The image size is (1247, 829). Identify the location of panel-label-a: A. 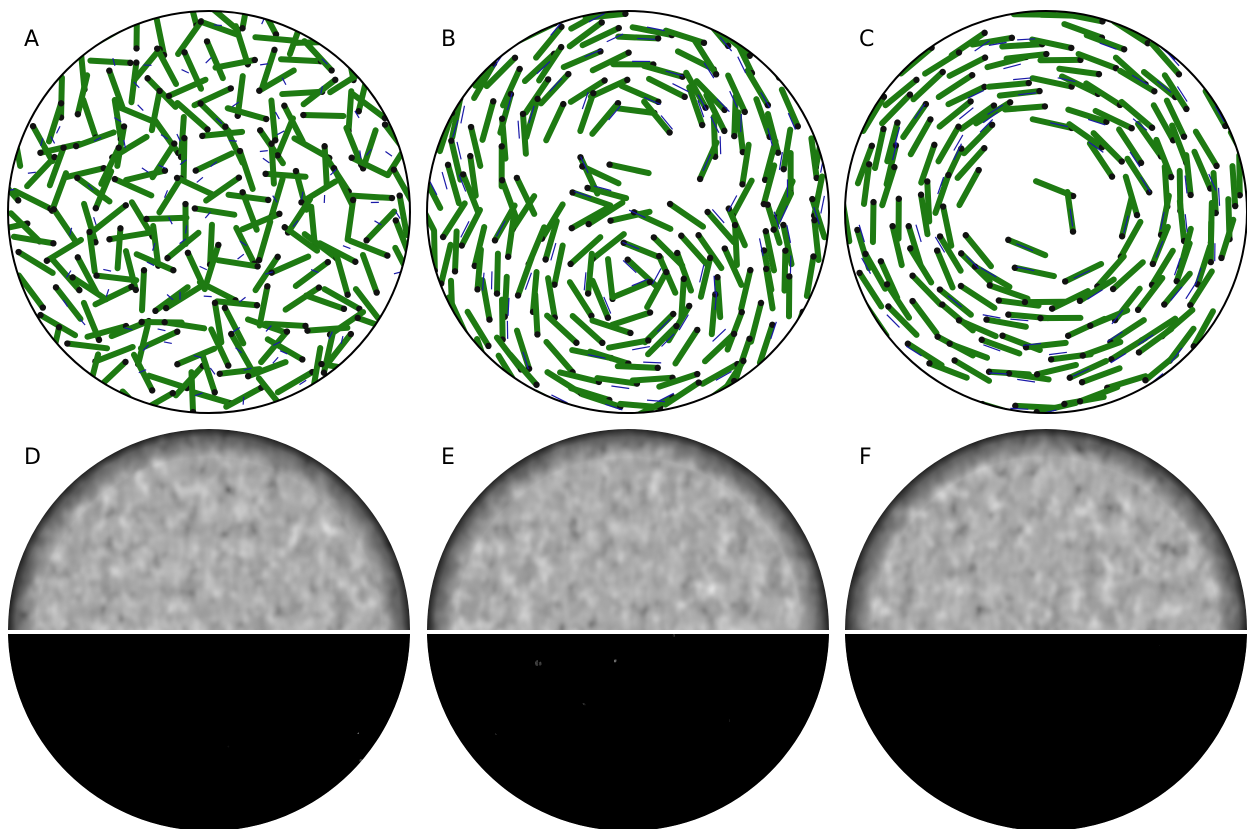
(31, 39).